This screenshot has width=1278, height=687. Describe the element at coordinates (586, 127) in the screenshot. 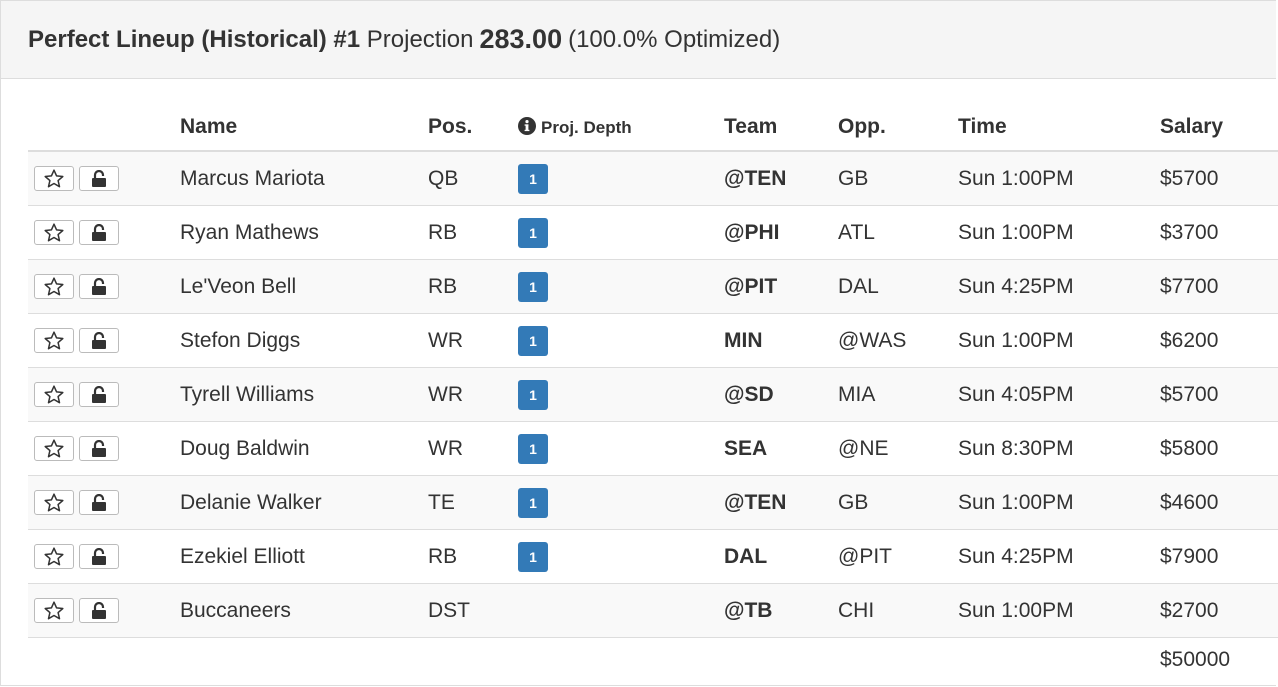

I see `header-depth-label: Proj. Depth` at that location.